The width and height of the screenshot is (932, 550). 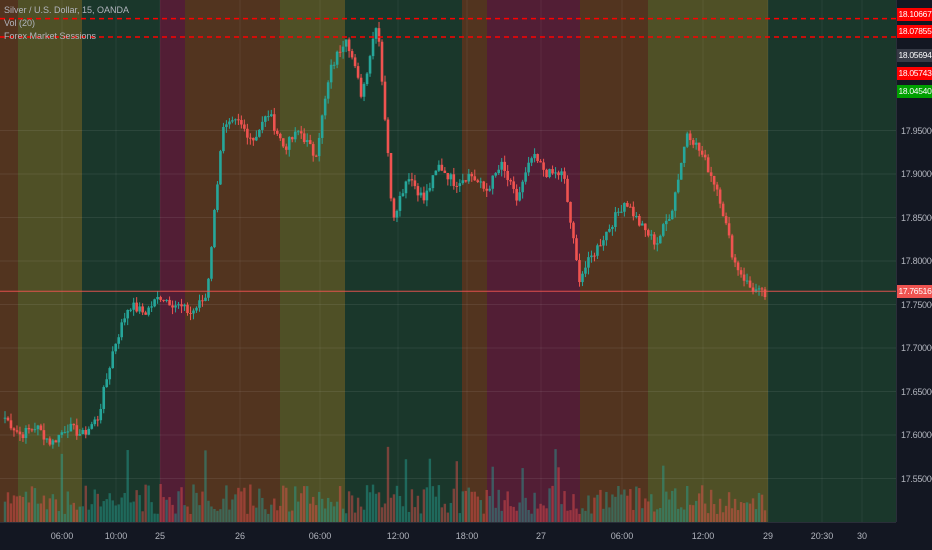 What do you see at coordinates (50, 36) in the screenshot?
I see `session-indicator-label: Forex Market Sessions` at bounding box center [50, 36].